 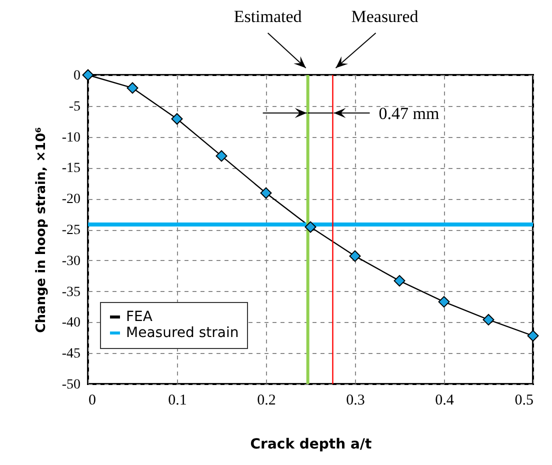 I want to click on x-tick-label: 0.4, so click(x=444, y=400).